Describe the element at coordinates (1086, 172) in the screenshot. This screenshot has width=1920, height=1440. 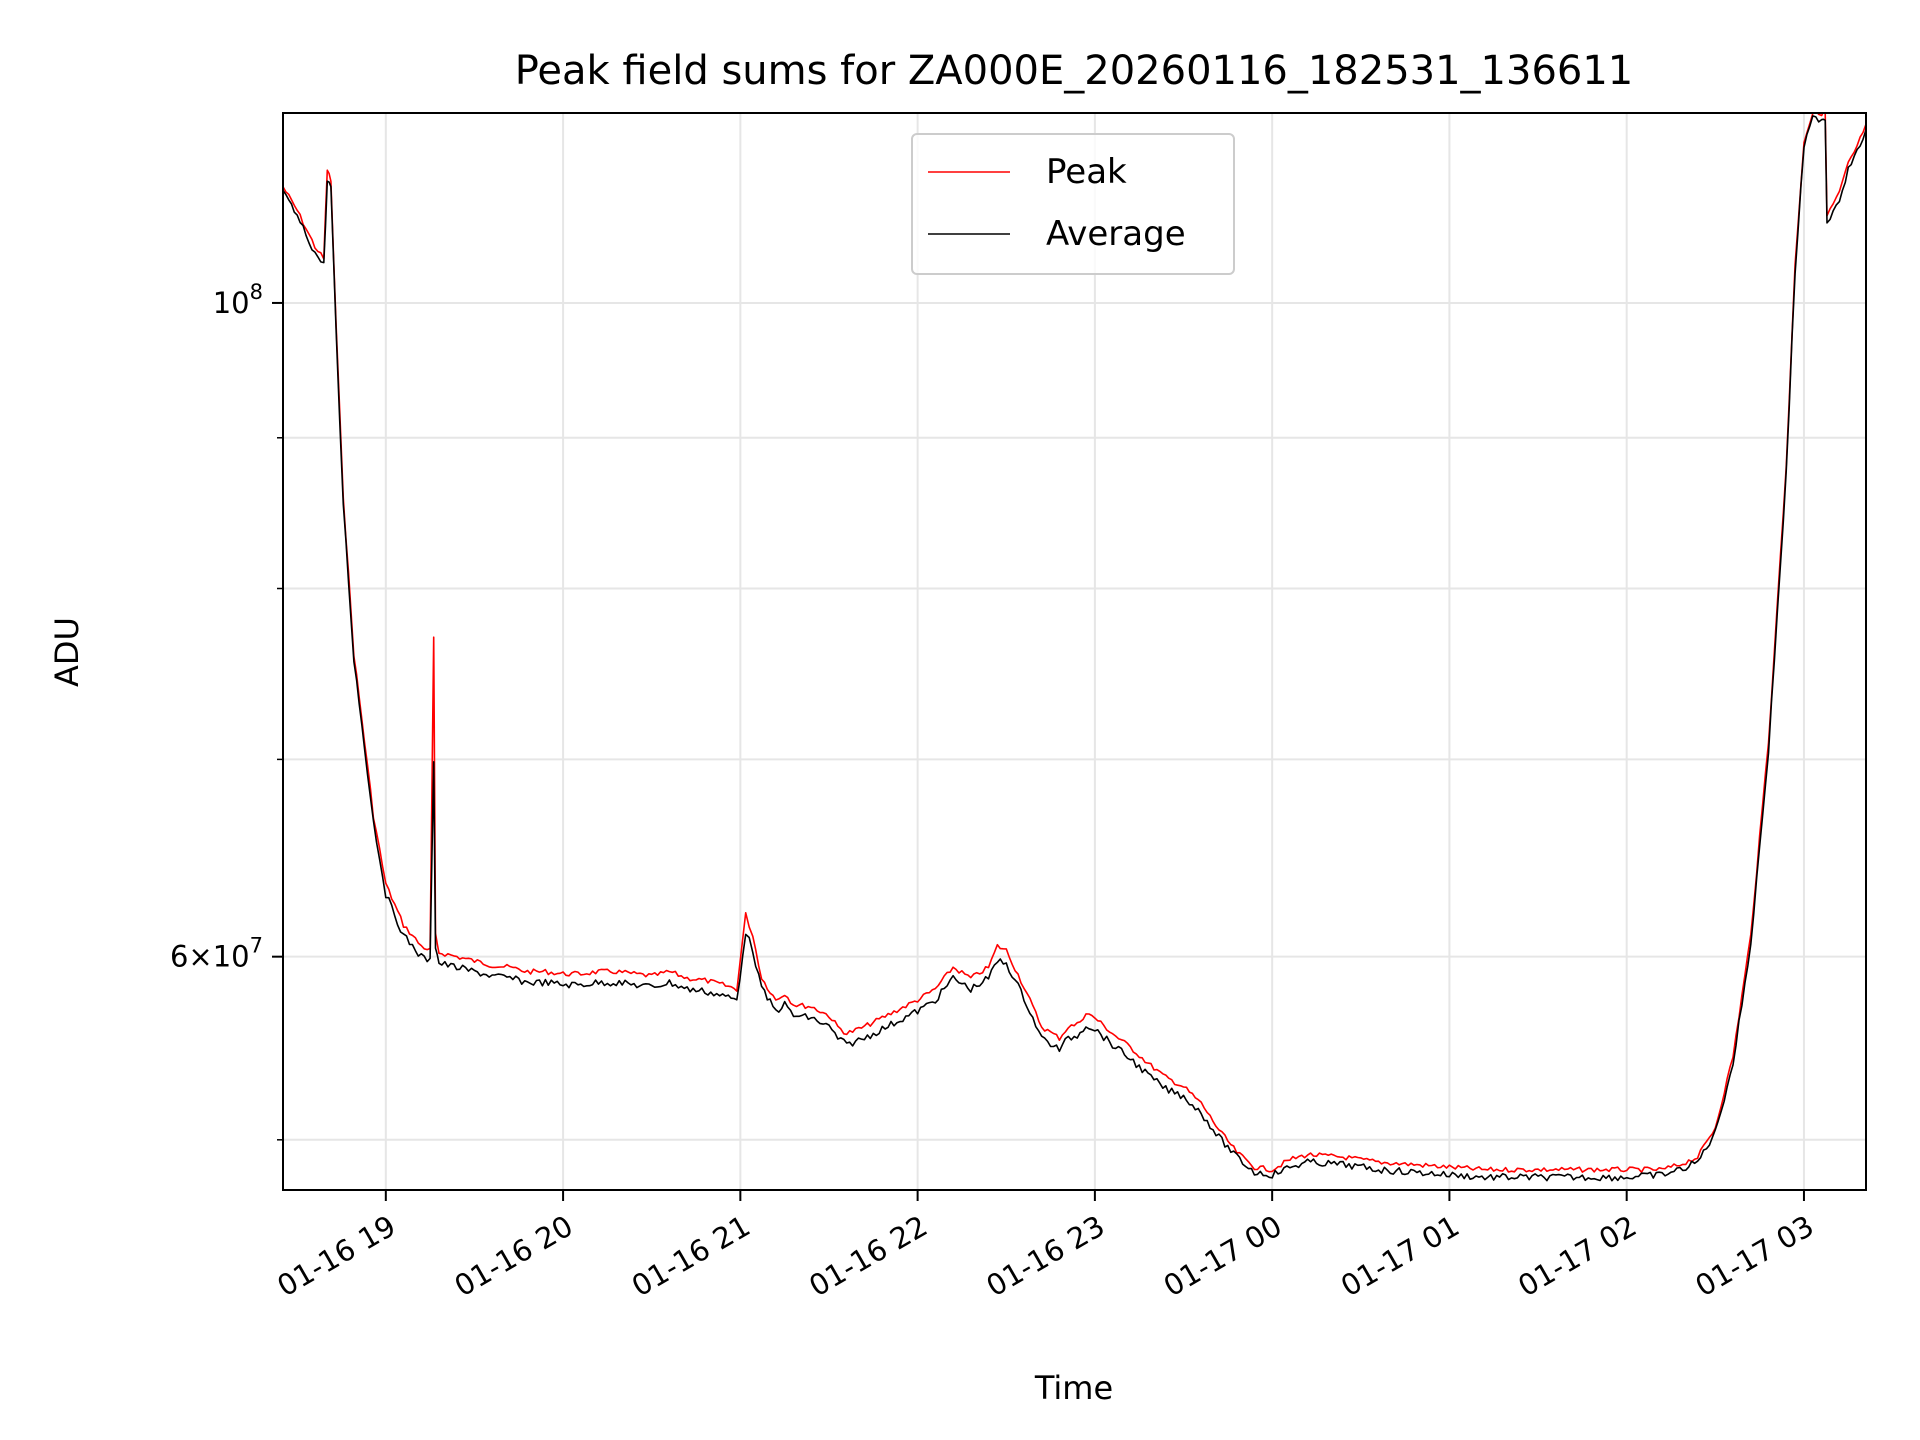
I see `legend-label-peak: Peak` at that location.